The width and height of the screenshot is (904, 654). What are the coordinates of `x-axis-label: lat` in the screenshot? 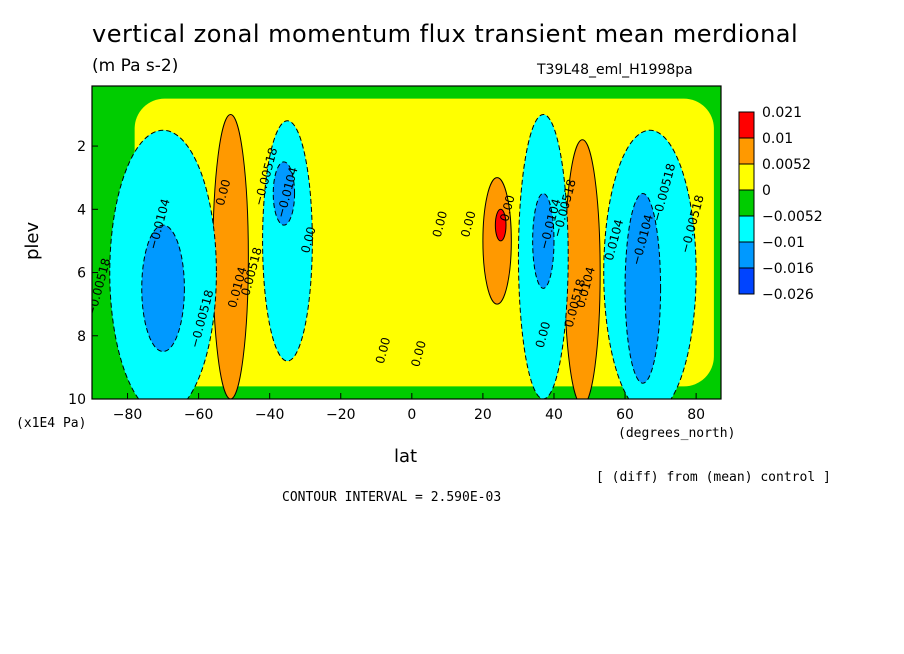 It's located at (406, 456).